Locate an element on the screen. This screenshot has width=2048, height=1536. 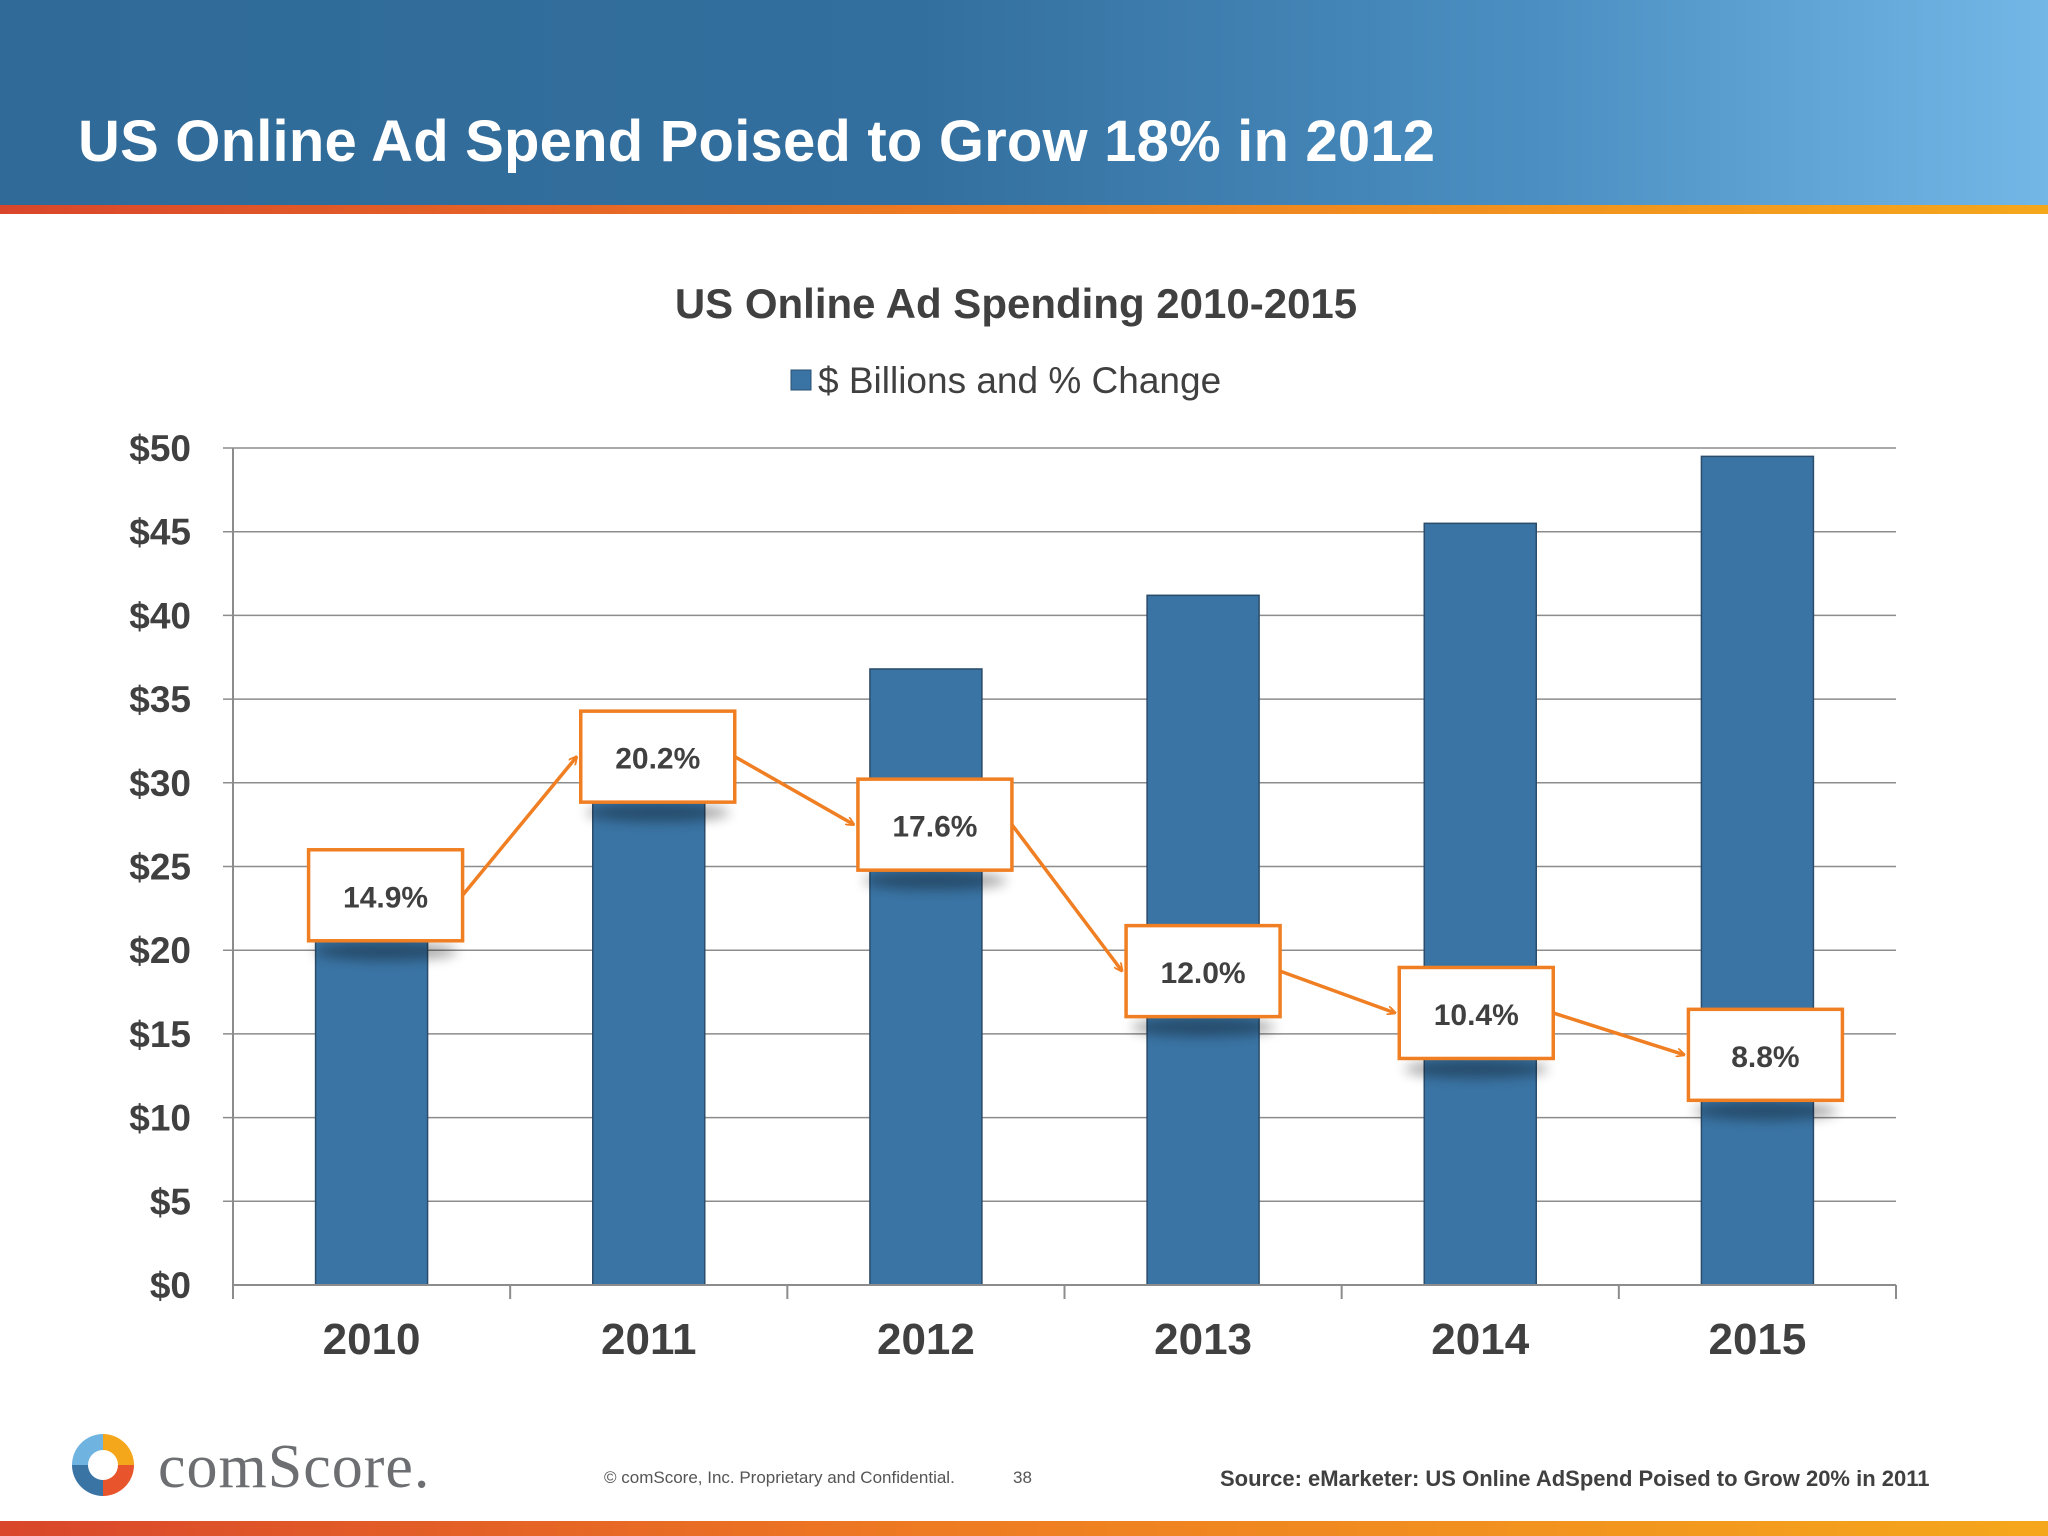
chart-title: US Online Ad Spending 2010-2015 is located at coordinates (1016, 303).